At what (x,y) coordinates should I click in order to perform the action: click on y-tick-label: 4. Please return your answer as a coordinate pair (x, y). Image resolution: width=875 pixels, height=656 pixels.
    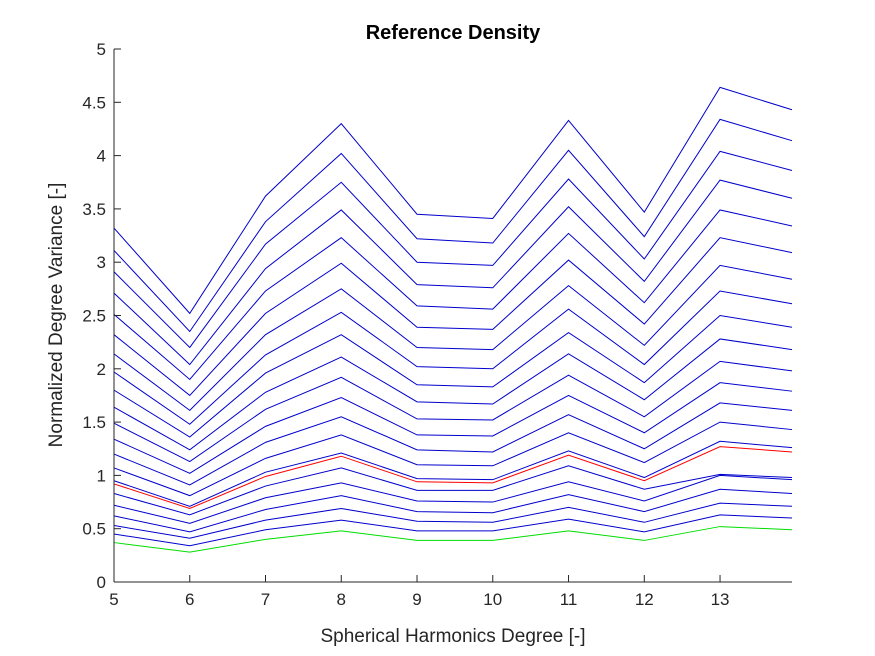
    Looking at the image, I should click on (101, 156).